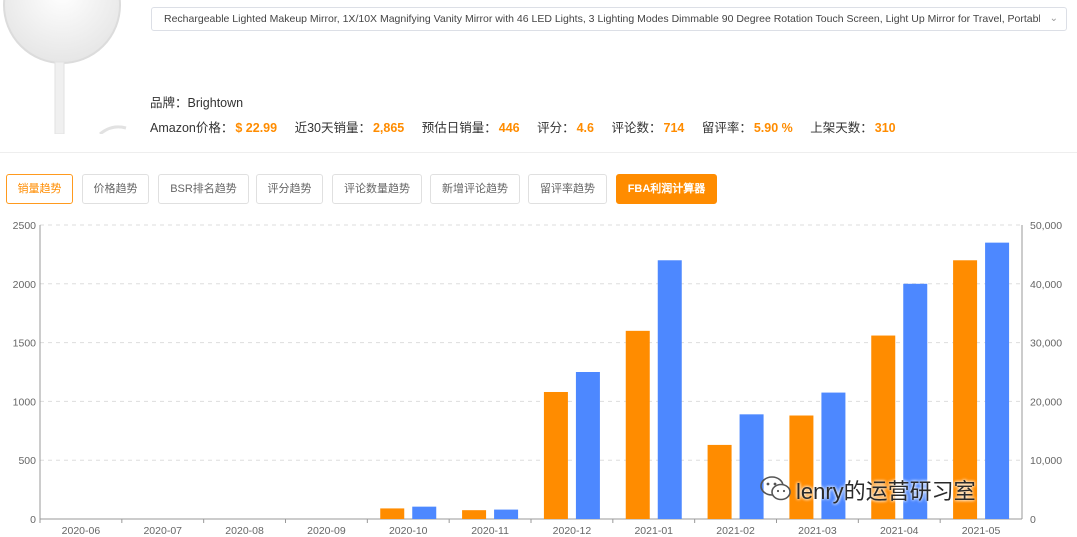 The image size is (1077, 537). Describe the element at coordinates (81, 531) in the screenshot. I see `x-tick-label: 2020-06` at that location.